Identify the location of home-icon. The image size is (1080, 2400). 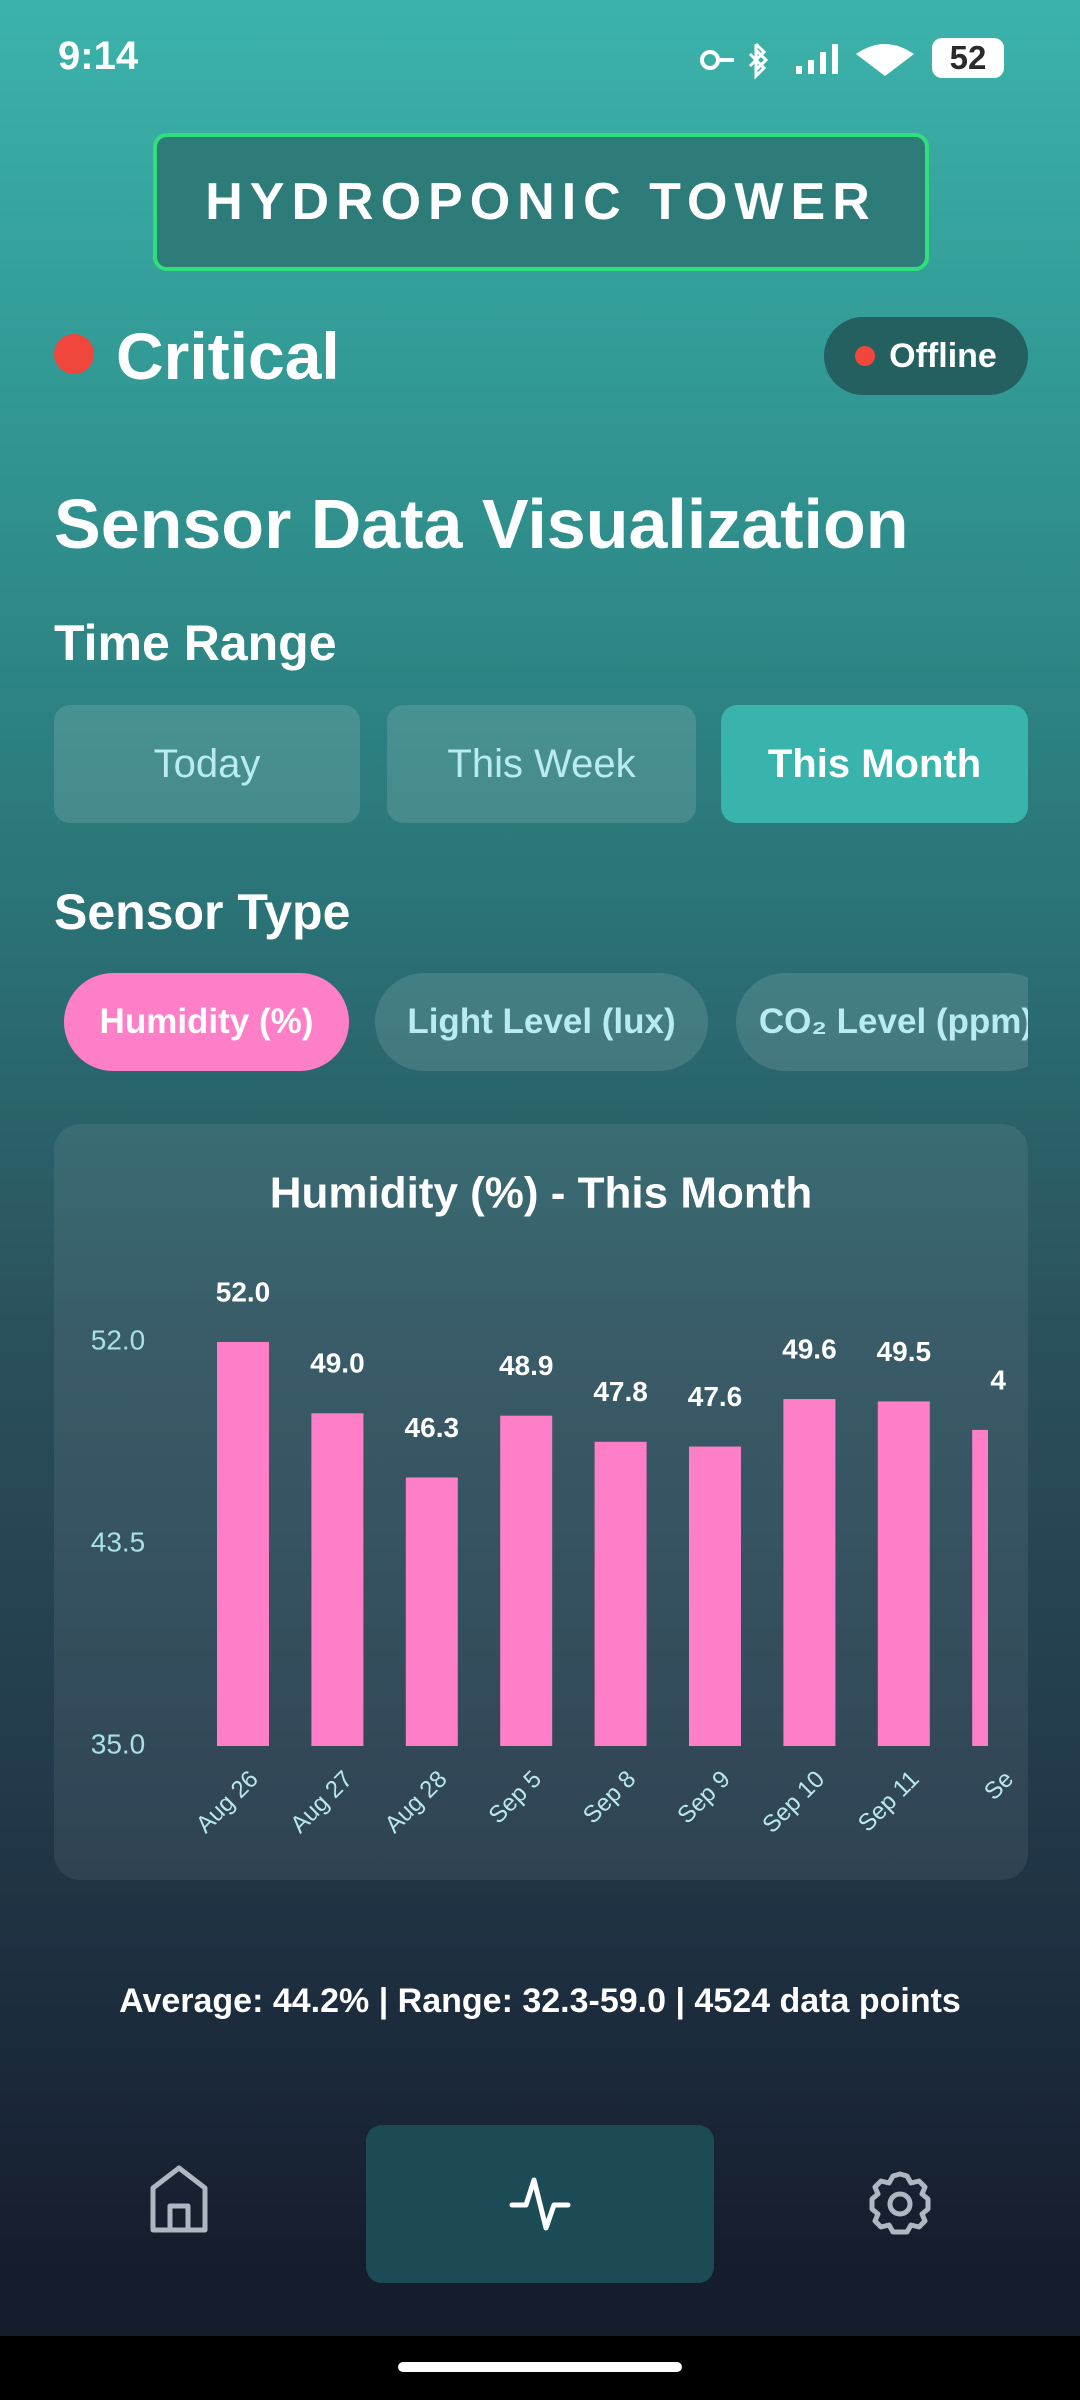
(179, 2199).